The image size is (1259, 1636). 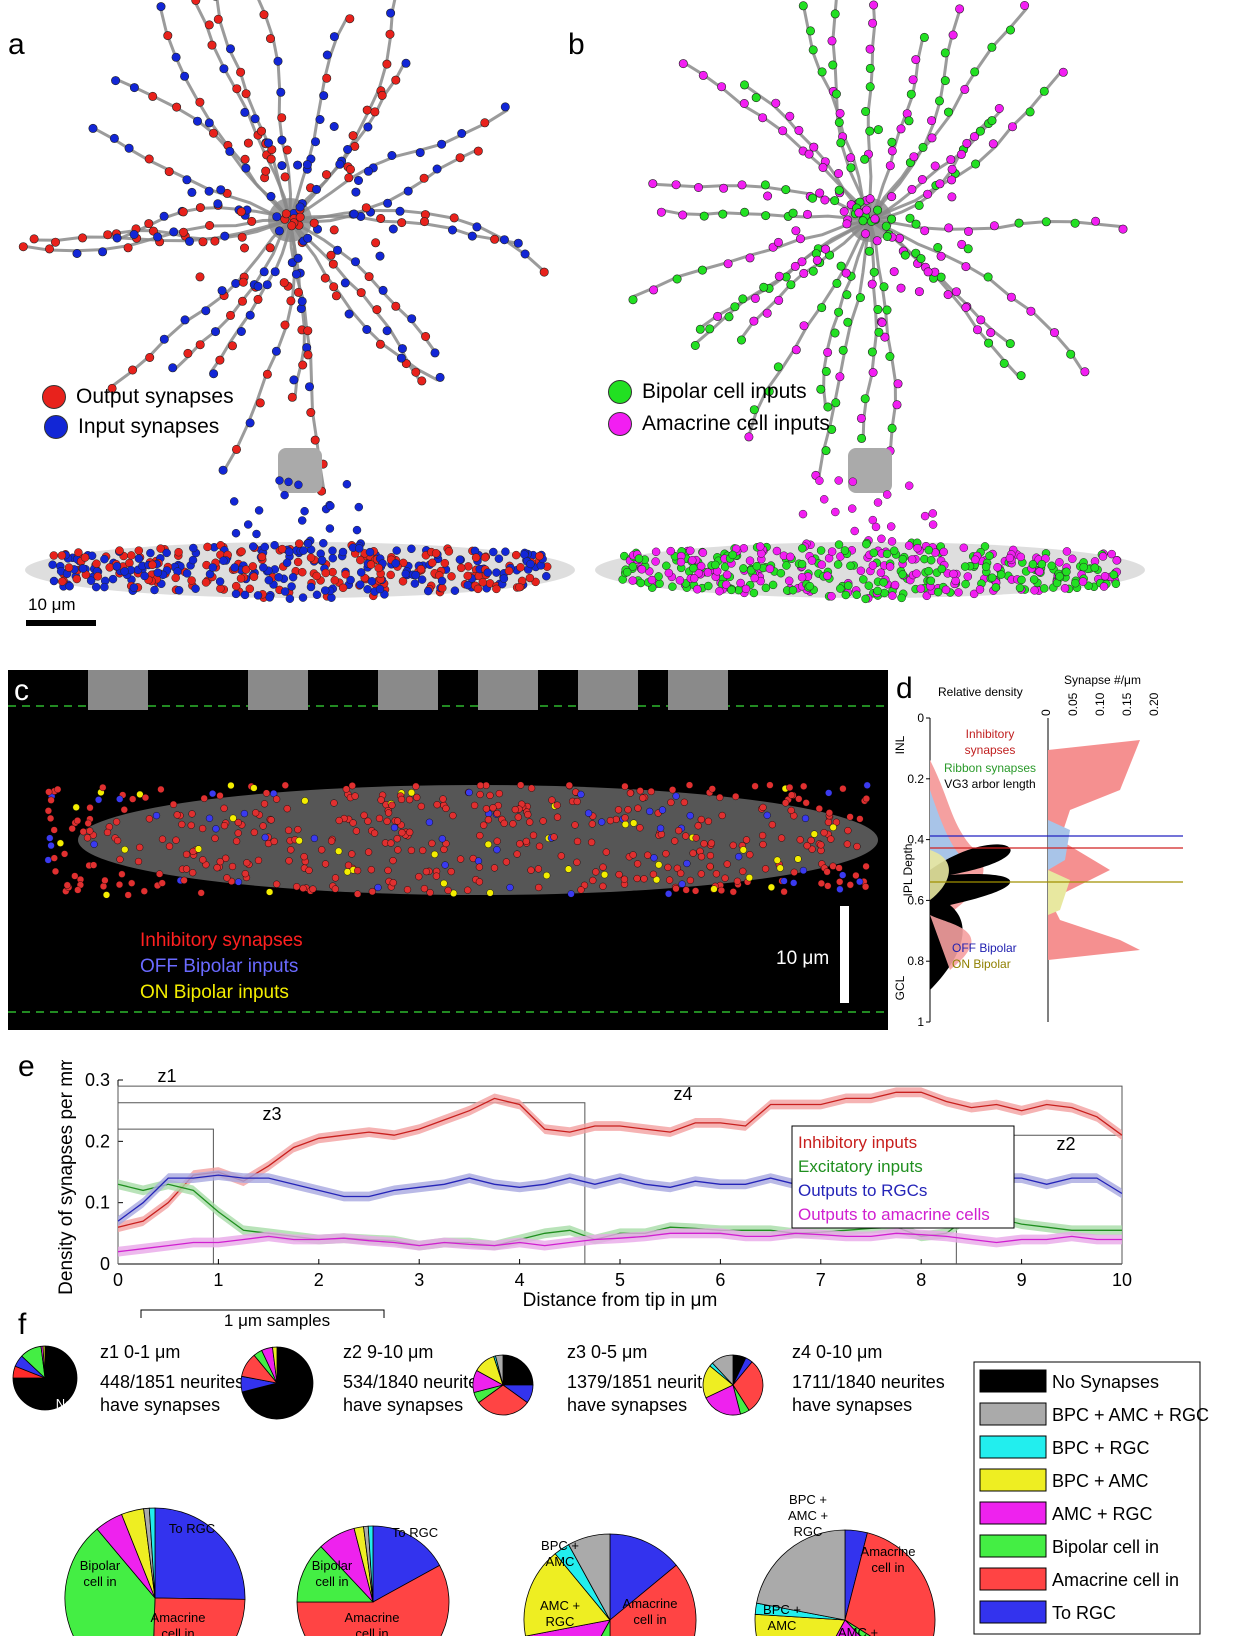 I want to click on pie-subtitle-1: 1379/1851 neurites, so click(x=644, y=1382).